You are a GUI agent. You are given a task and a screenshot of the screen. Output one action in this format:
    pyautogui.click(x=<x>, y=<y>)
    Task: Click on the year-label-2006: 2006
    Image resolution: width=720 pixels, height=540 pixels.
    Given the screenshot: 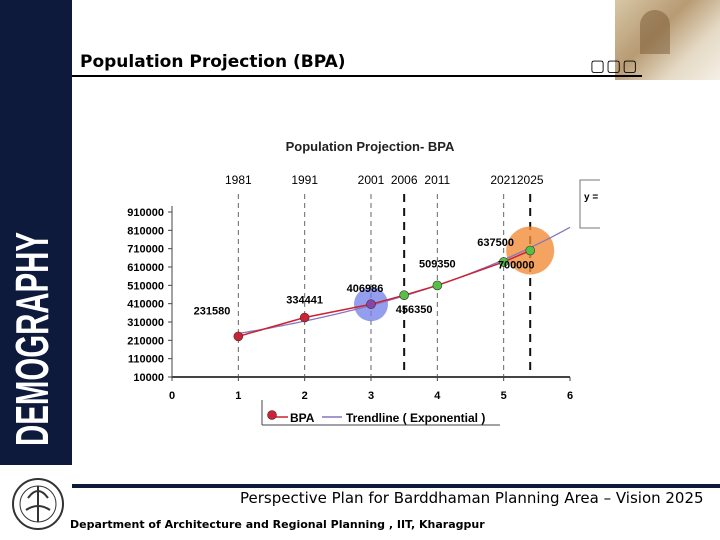 What is the action you would take?
    pyautogui.click(x=404, y=180)
    